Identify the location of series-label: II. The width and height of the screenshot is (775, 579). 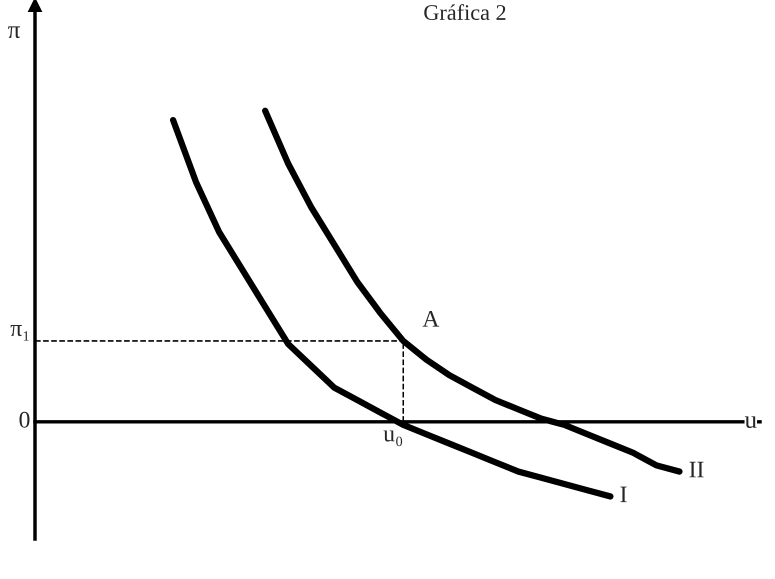
(697, 470).